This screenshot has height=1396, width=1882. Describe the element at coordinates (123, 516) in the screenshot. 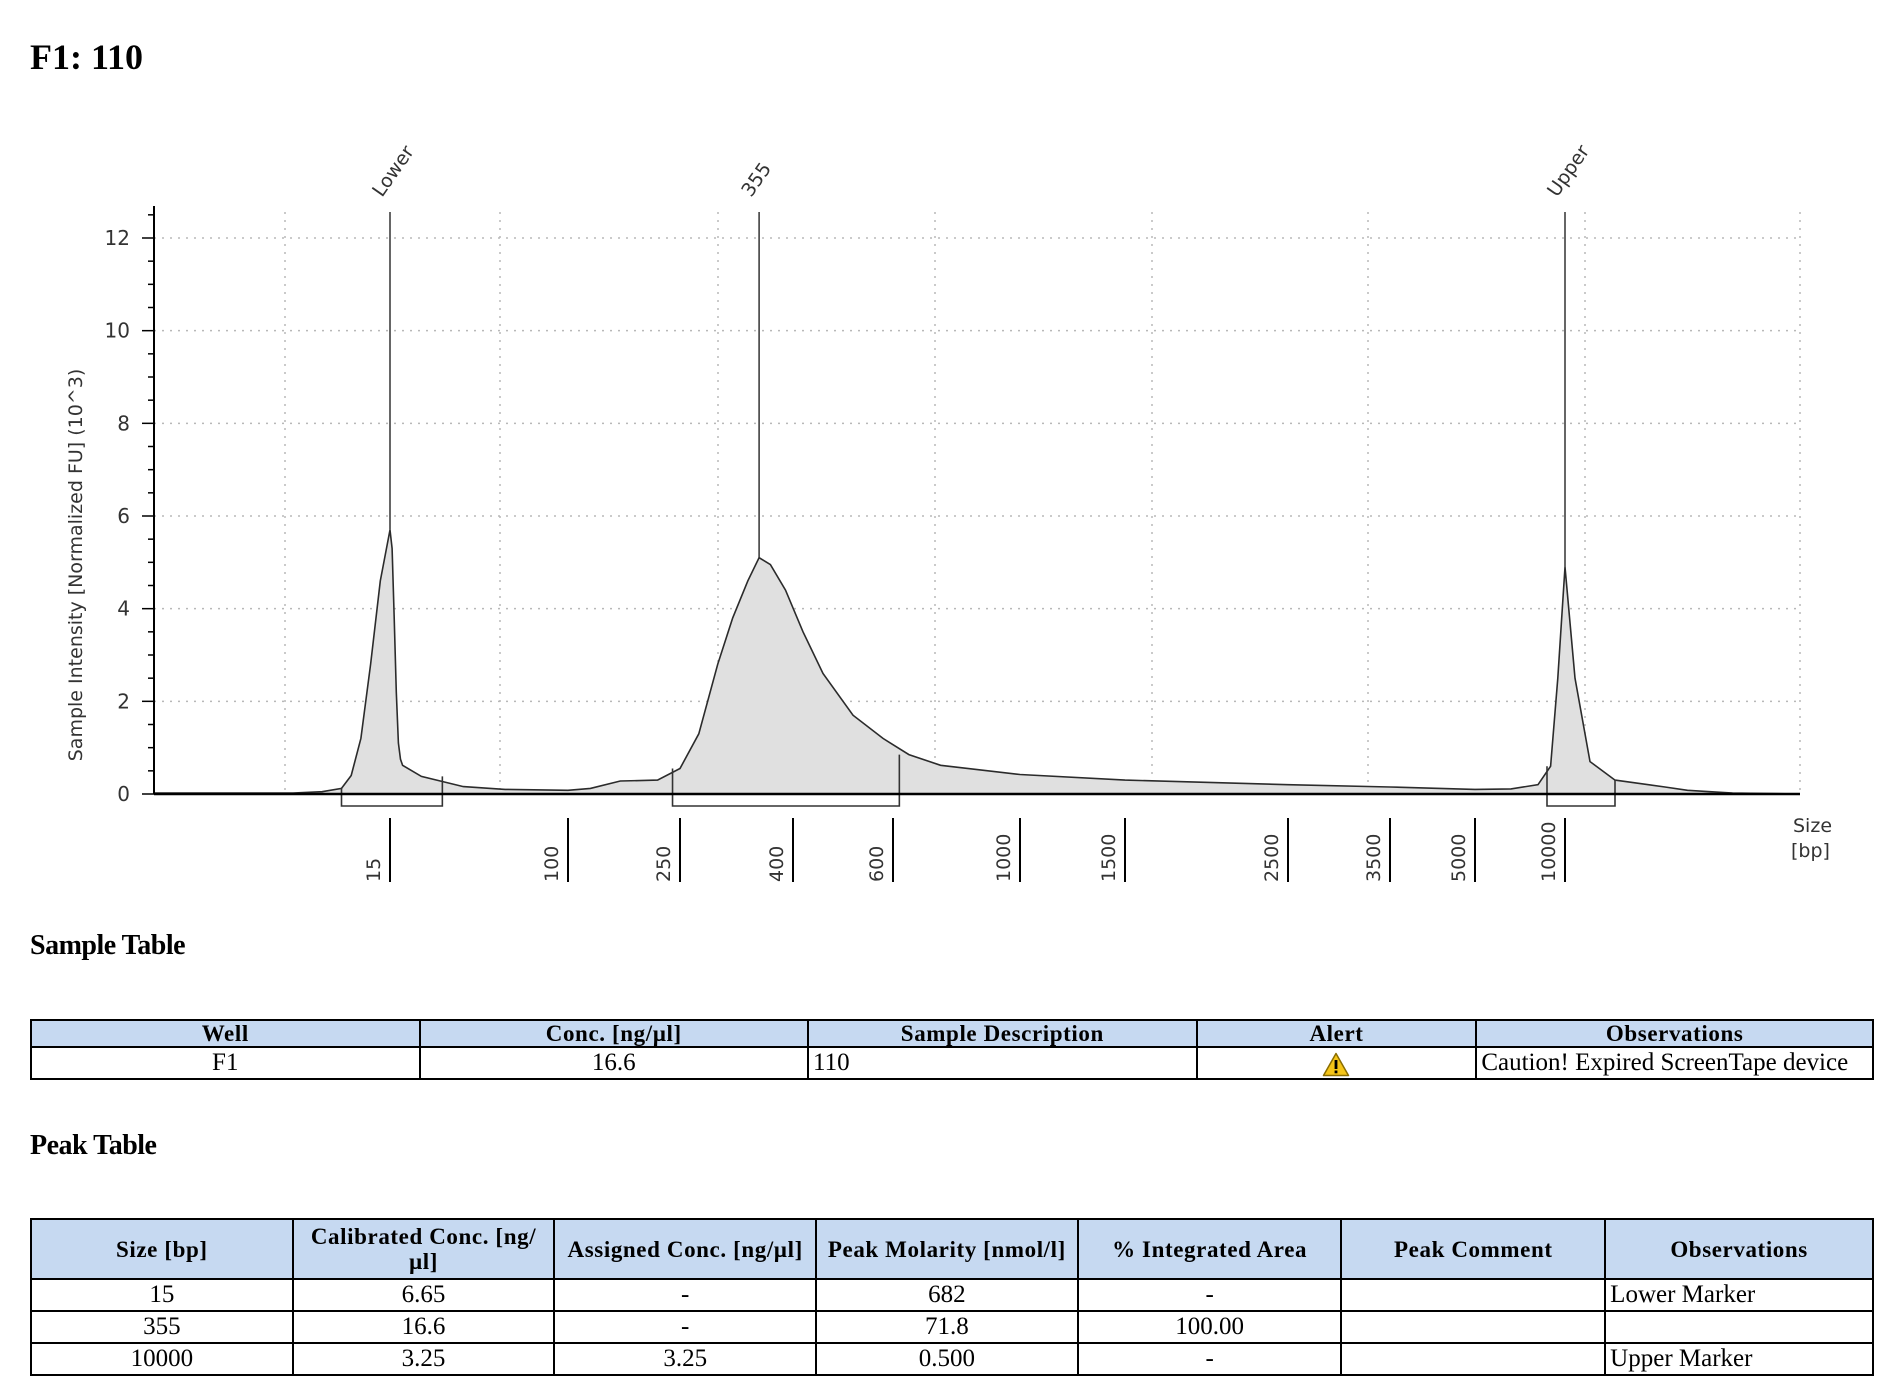

I see `y-tick-label: 6` at that location.